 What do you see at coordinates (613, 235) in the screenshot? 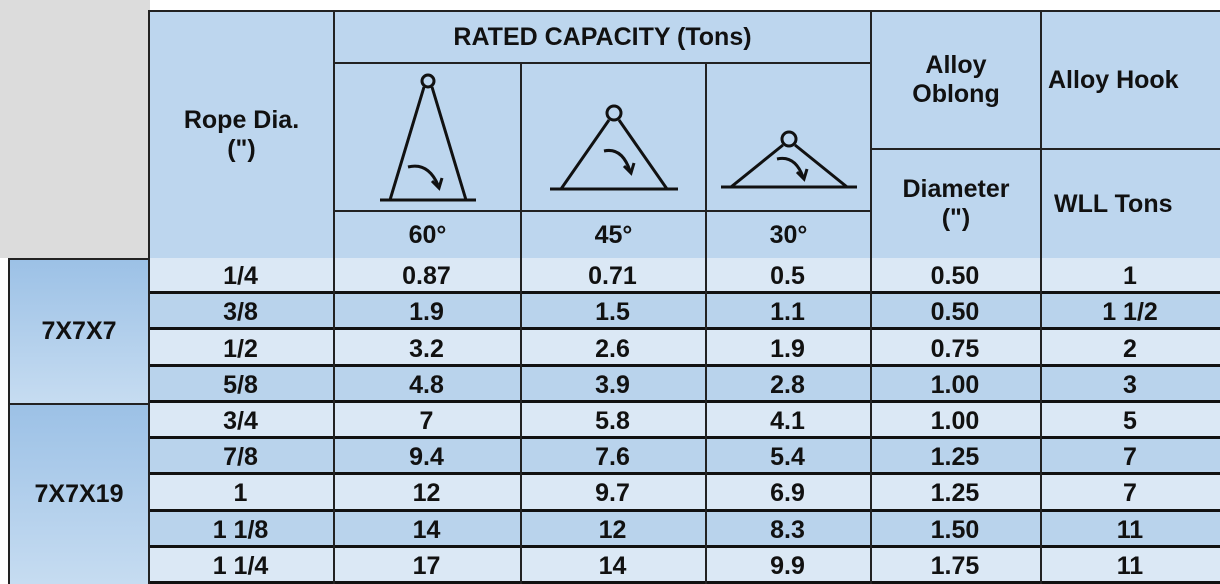
I see `angle-header: 45°` at bounding box center [613, 235].